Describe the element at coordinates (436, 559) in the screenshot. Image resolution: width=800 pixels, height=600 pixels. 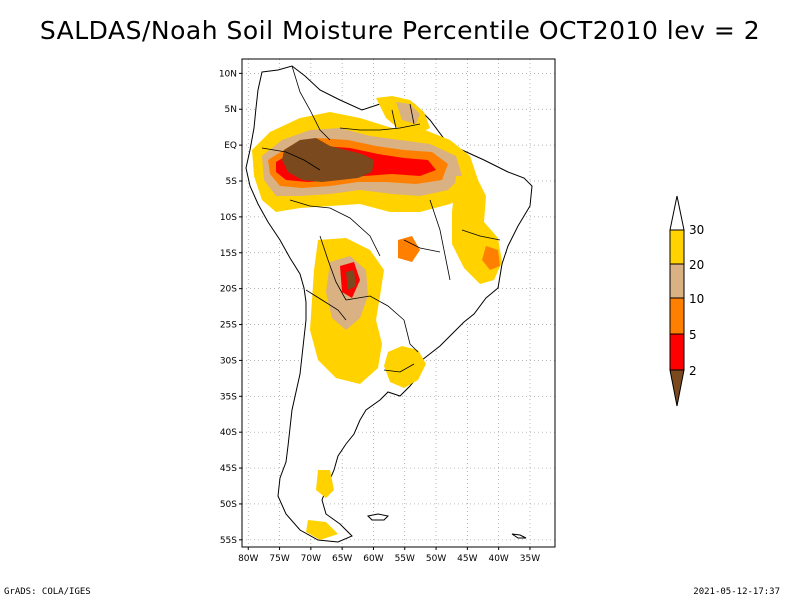
I see `lon-label-6: 50W` at that location.